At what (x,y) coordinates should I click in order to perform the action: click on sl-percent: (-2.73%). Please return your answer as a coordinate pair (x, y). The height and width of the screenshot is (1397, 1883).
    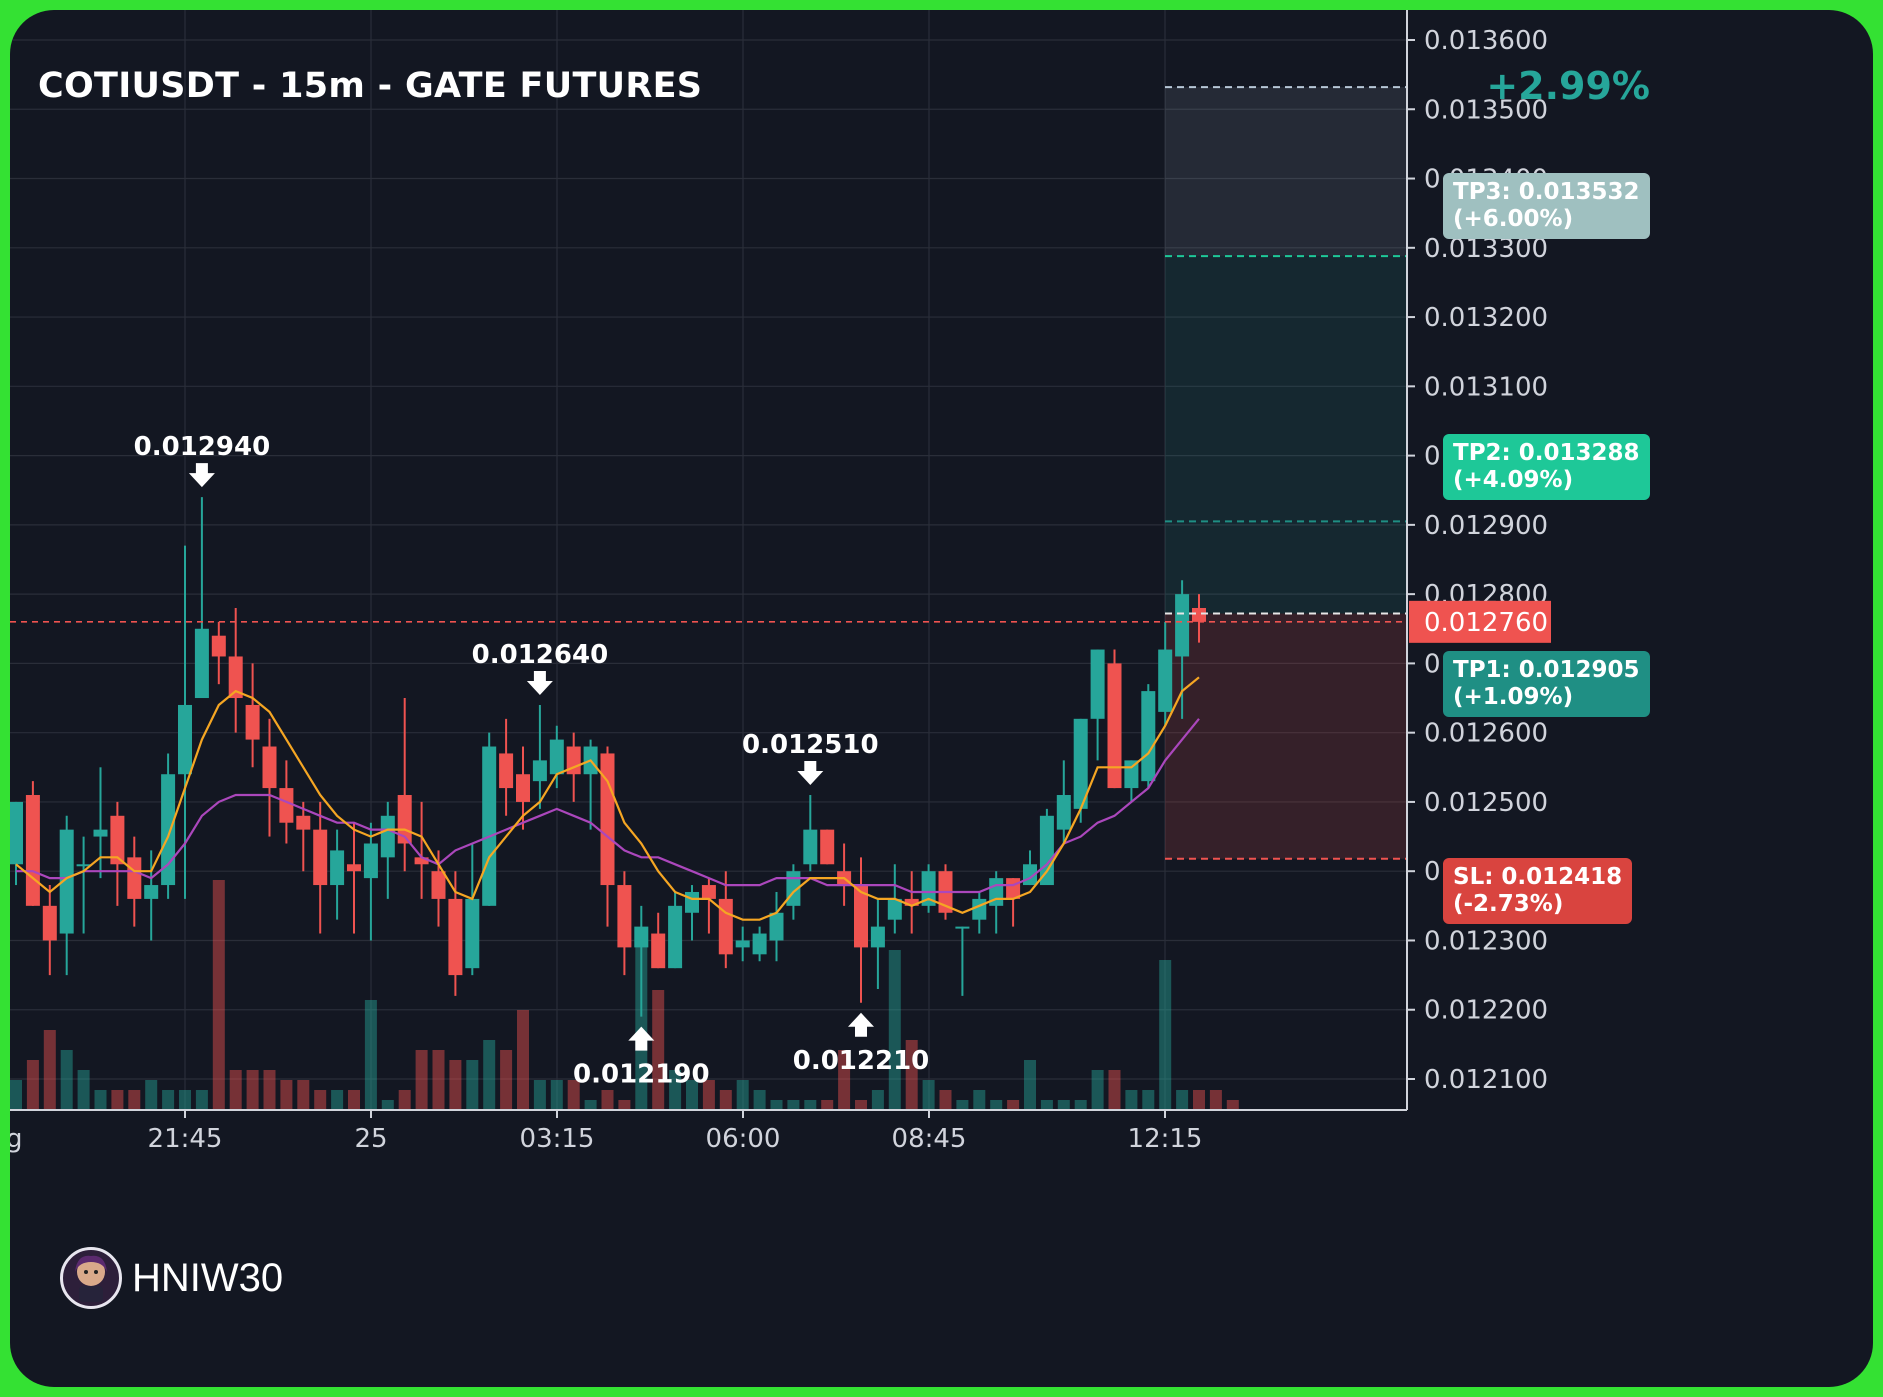
    Looking at the image, I should click on (1508, 904).